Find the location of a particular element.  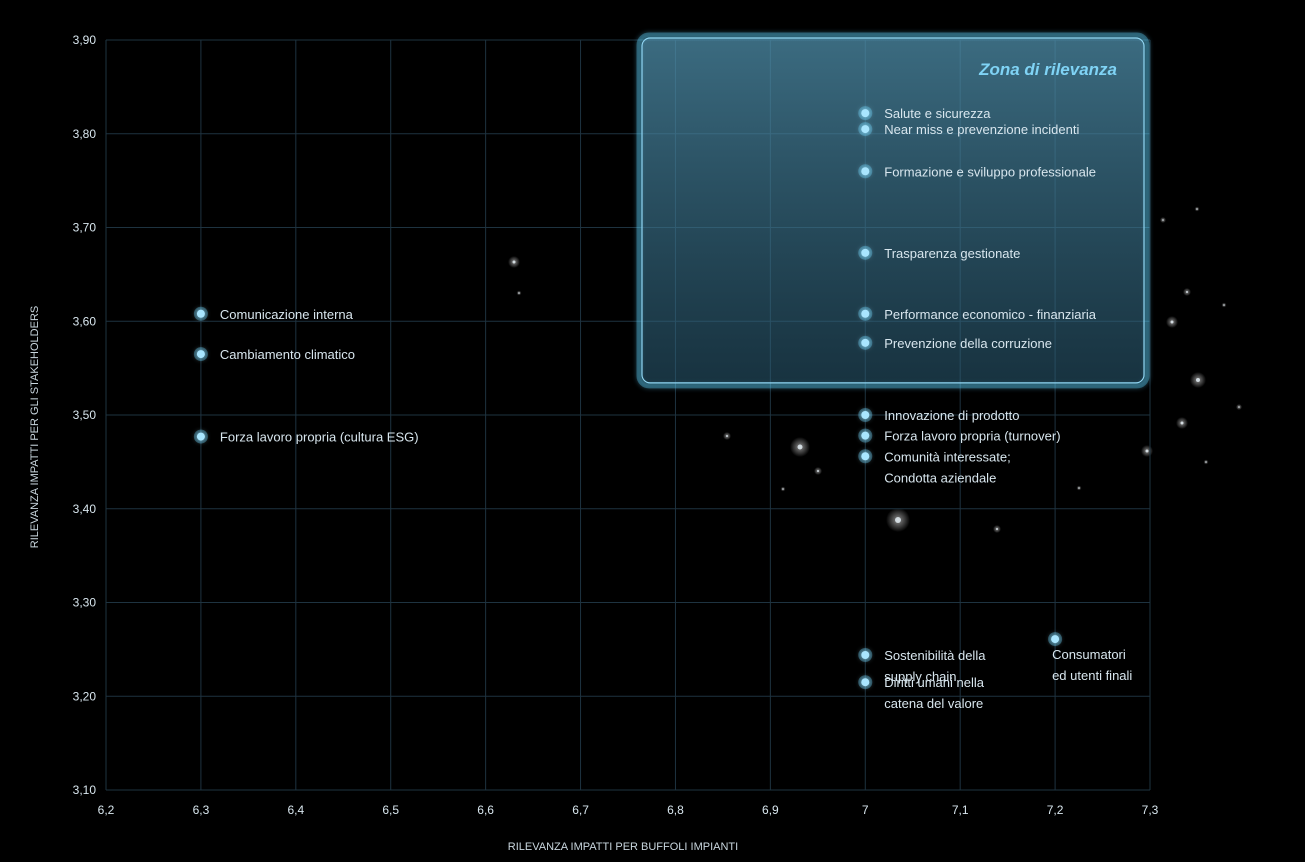

data-point-group: Forza lavoro propria (turnover) is located at coordinates (959, 436).